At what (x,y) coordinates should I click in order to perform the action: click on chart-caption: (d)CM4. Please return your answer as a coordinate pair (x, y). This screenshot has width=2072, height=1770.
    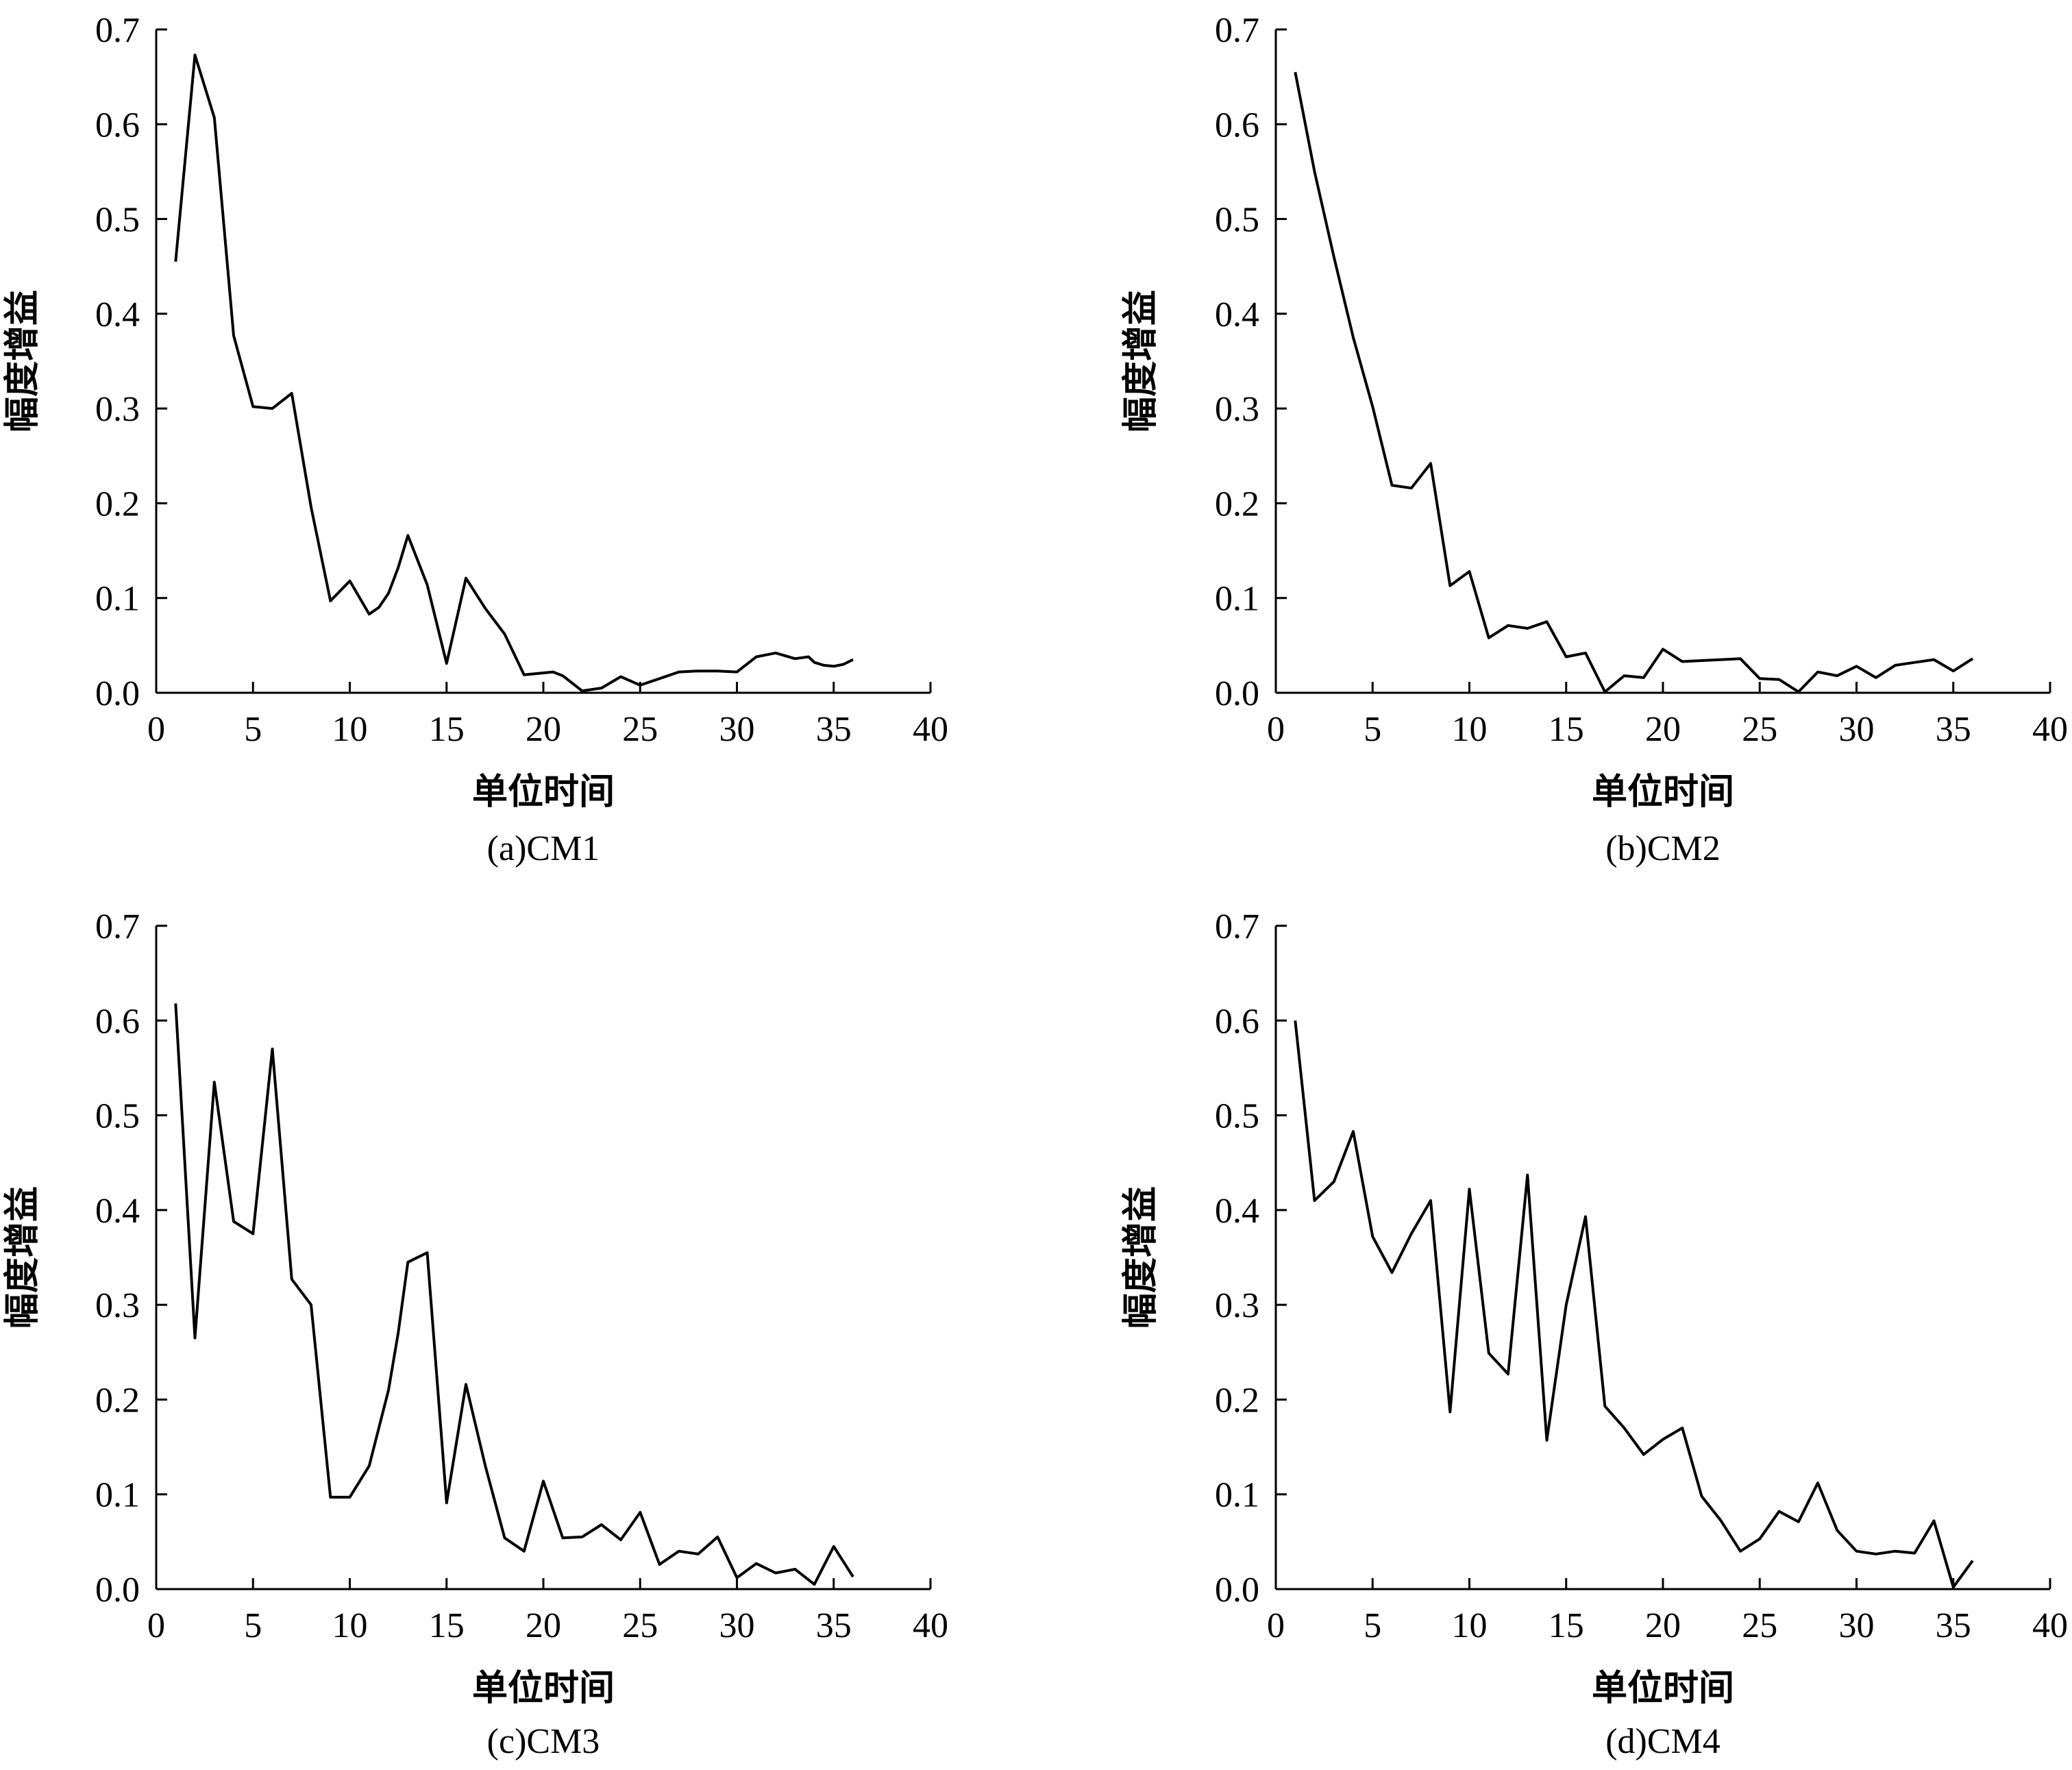
    Looking at the image, I should click on (1662, 1741).